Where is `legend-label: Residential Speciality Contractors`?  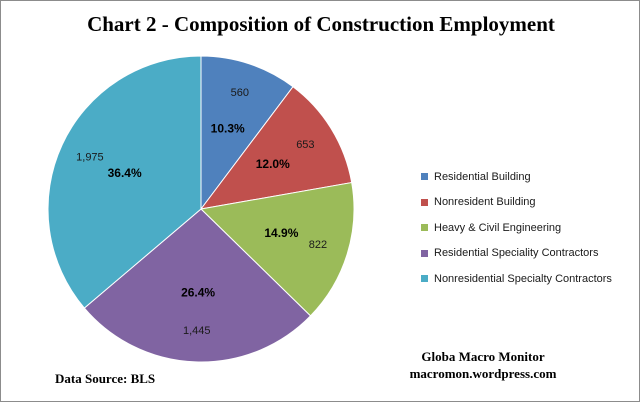
legend-label: Residential Speciality Contractors is located at coordinates (516, 253).